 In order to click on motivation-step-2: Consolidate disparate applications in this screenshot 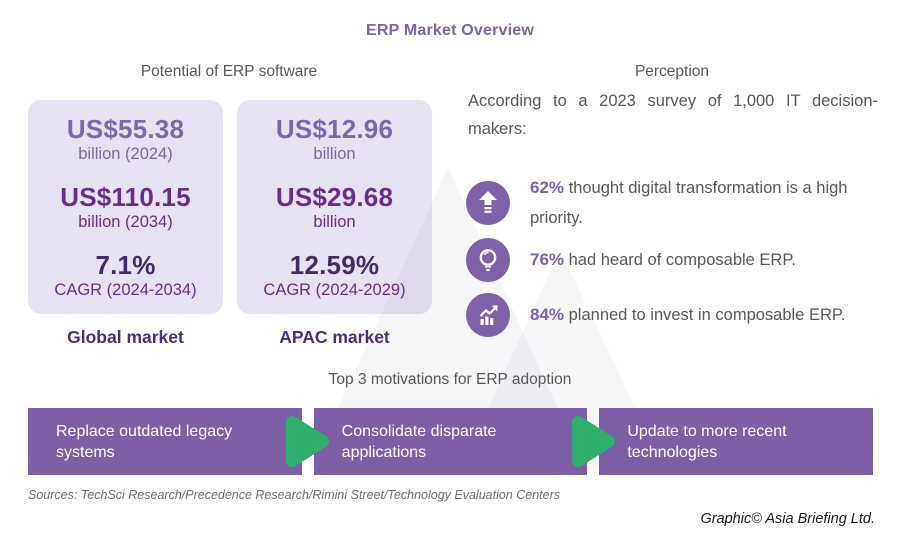, I will do `click(450, 441)`.